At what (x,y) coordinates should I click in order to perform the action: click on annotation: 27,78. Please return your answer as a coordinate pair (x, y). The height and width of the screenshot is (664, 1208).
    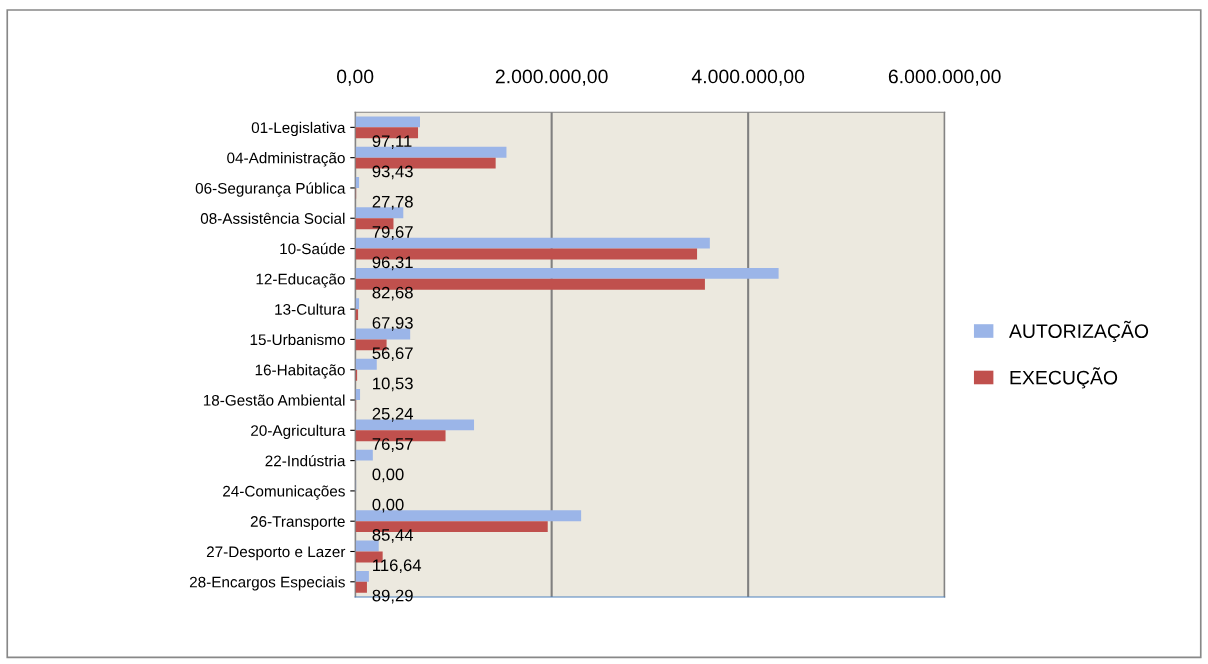
    Looking at the image, I should click on (392, 202).